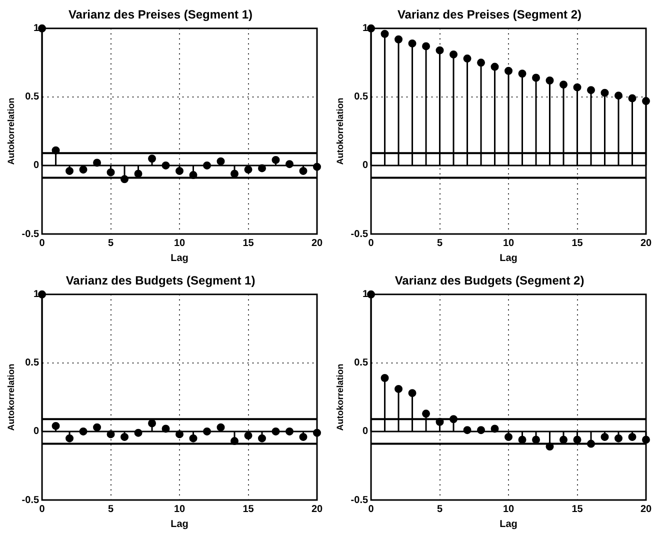 The height and width of the screenshot is (533, 658). Describe the element at coordinates (489, 15) in the screenshot. I see `chart-title: Varianz des Preises (Segment 2)` at that location.